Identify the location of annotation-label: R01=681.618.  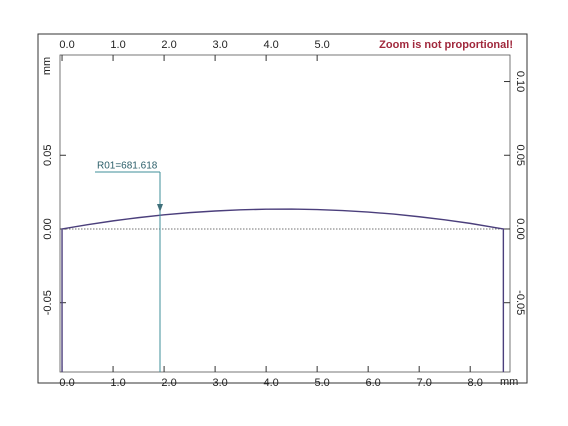
(127, 166).